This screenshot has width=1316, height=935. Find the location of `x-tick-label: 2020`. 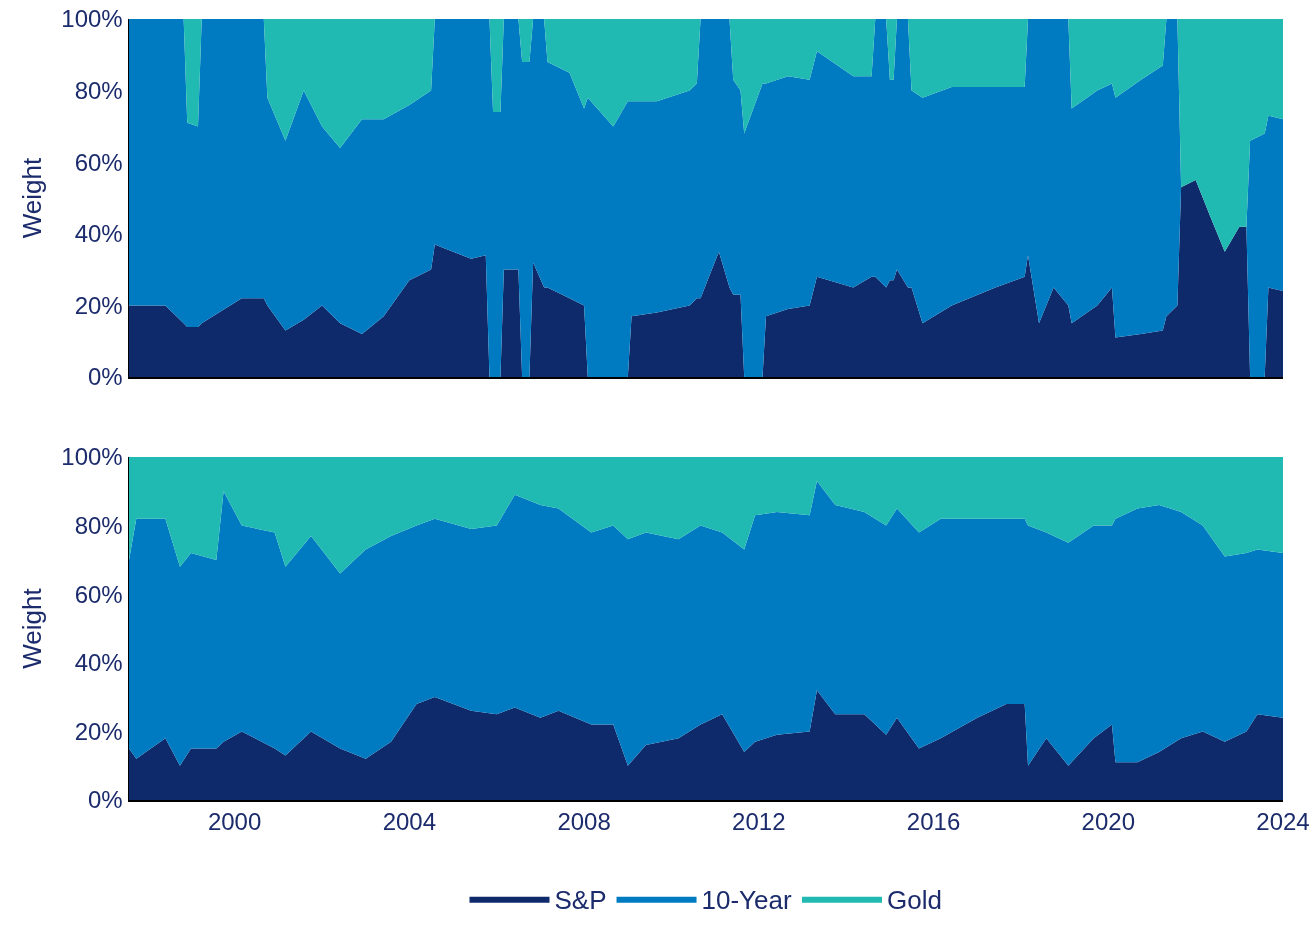

x-tick-label: 2020 is located at coordinates (1108, 822).